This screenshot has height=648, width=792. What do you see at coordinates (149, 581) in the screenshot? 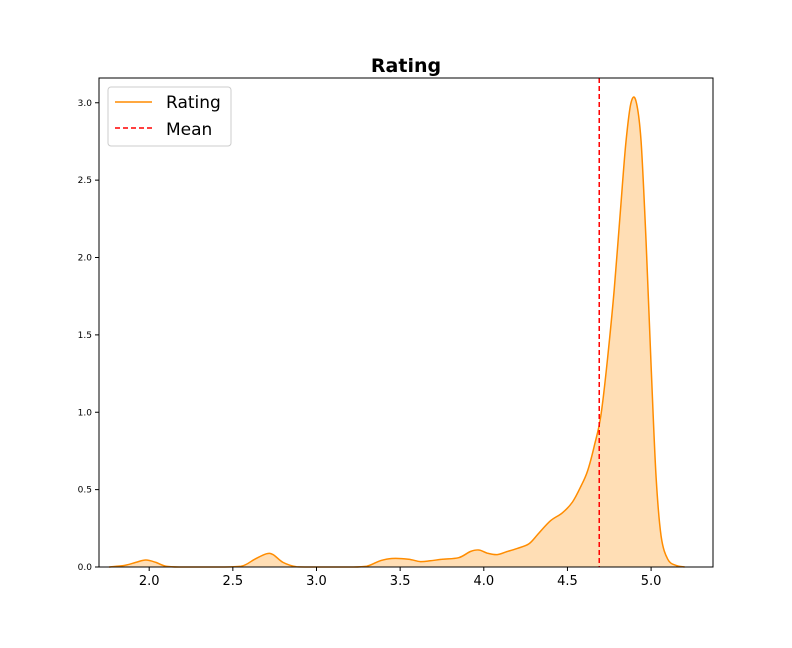
I see `x-tick-label: 2.0` at bounding box center [149, 581].